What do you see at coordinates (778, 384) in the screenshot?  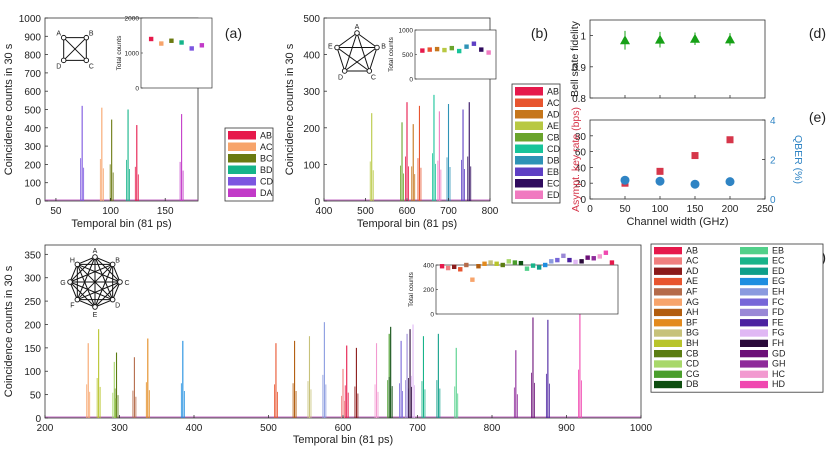 I see `panel-c-legend-label-hd: HD` at bounding box center [778, 384].